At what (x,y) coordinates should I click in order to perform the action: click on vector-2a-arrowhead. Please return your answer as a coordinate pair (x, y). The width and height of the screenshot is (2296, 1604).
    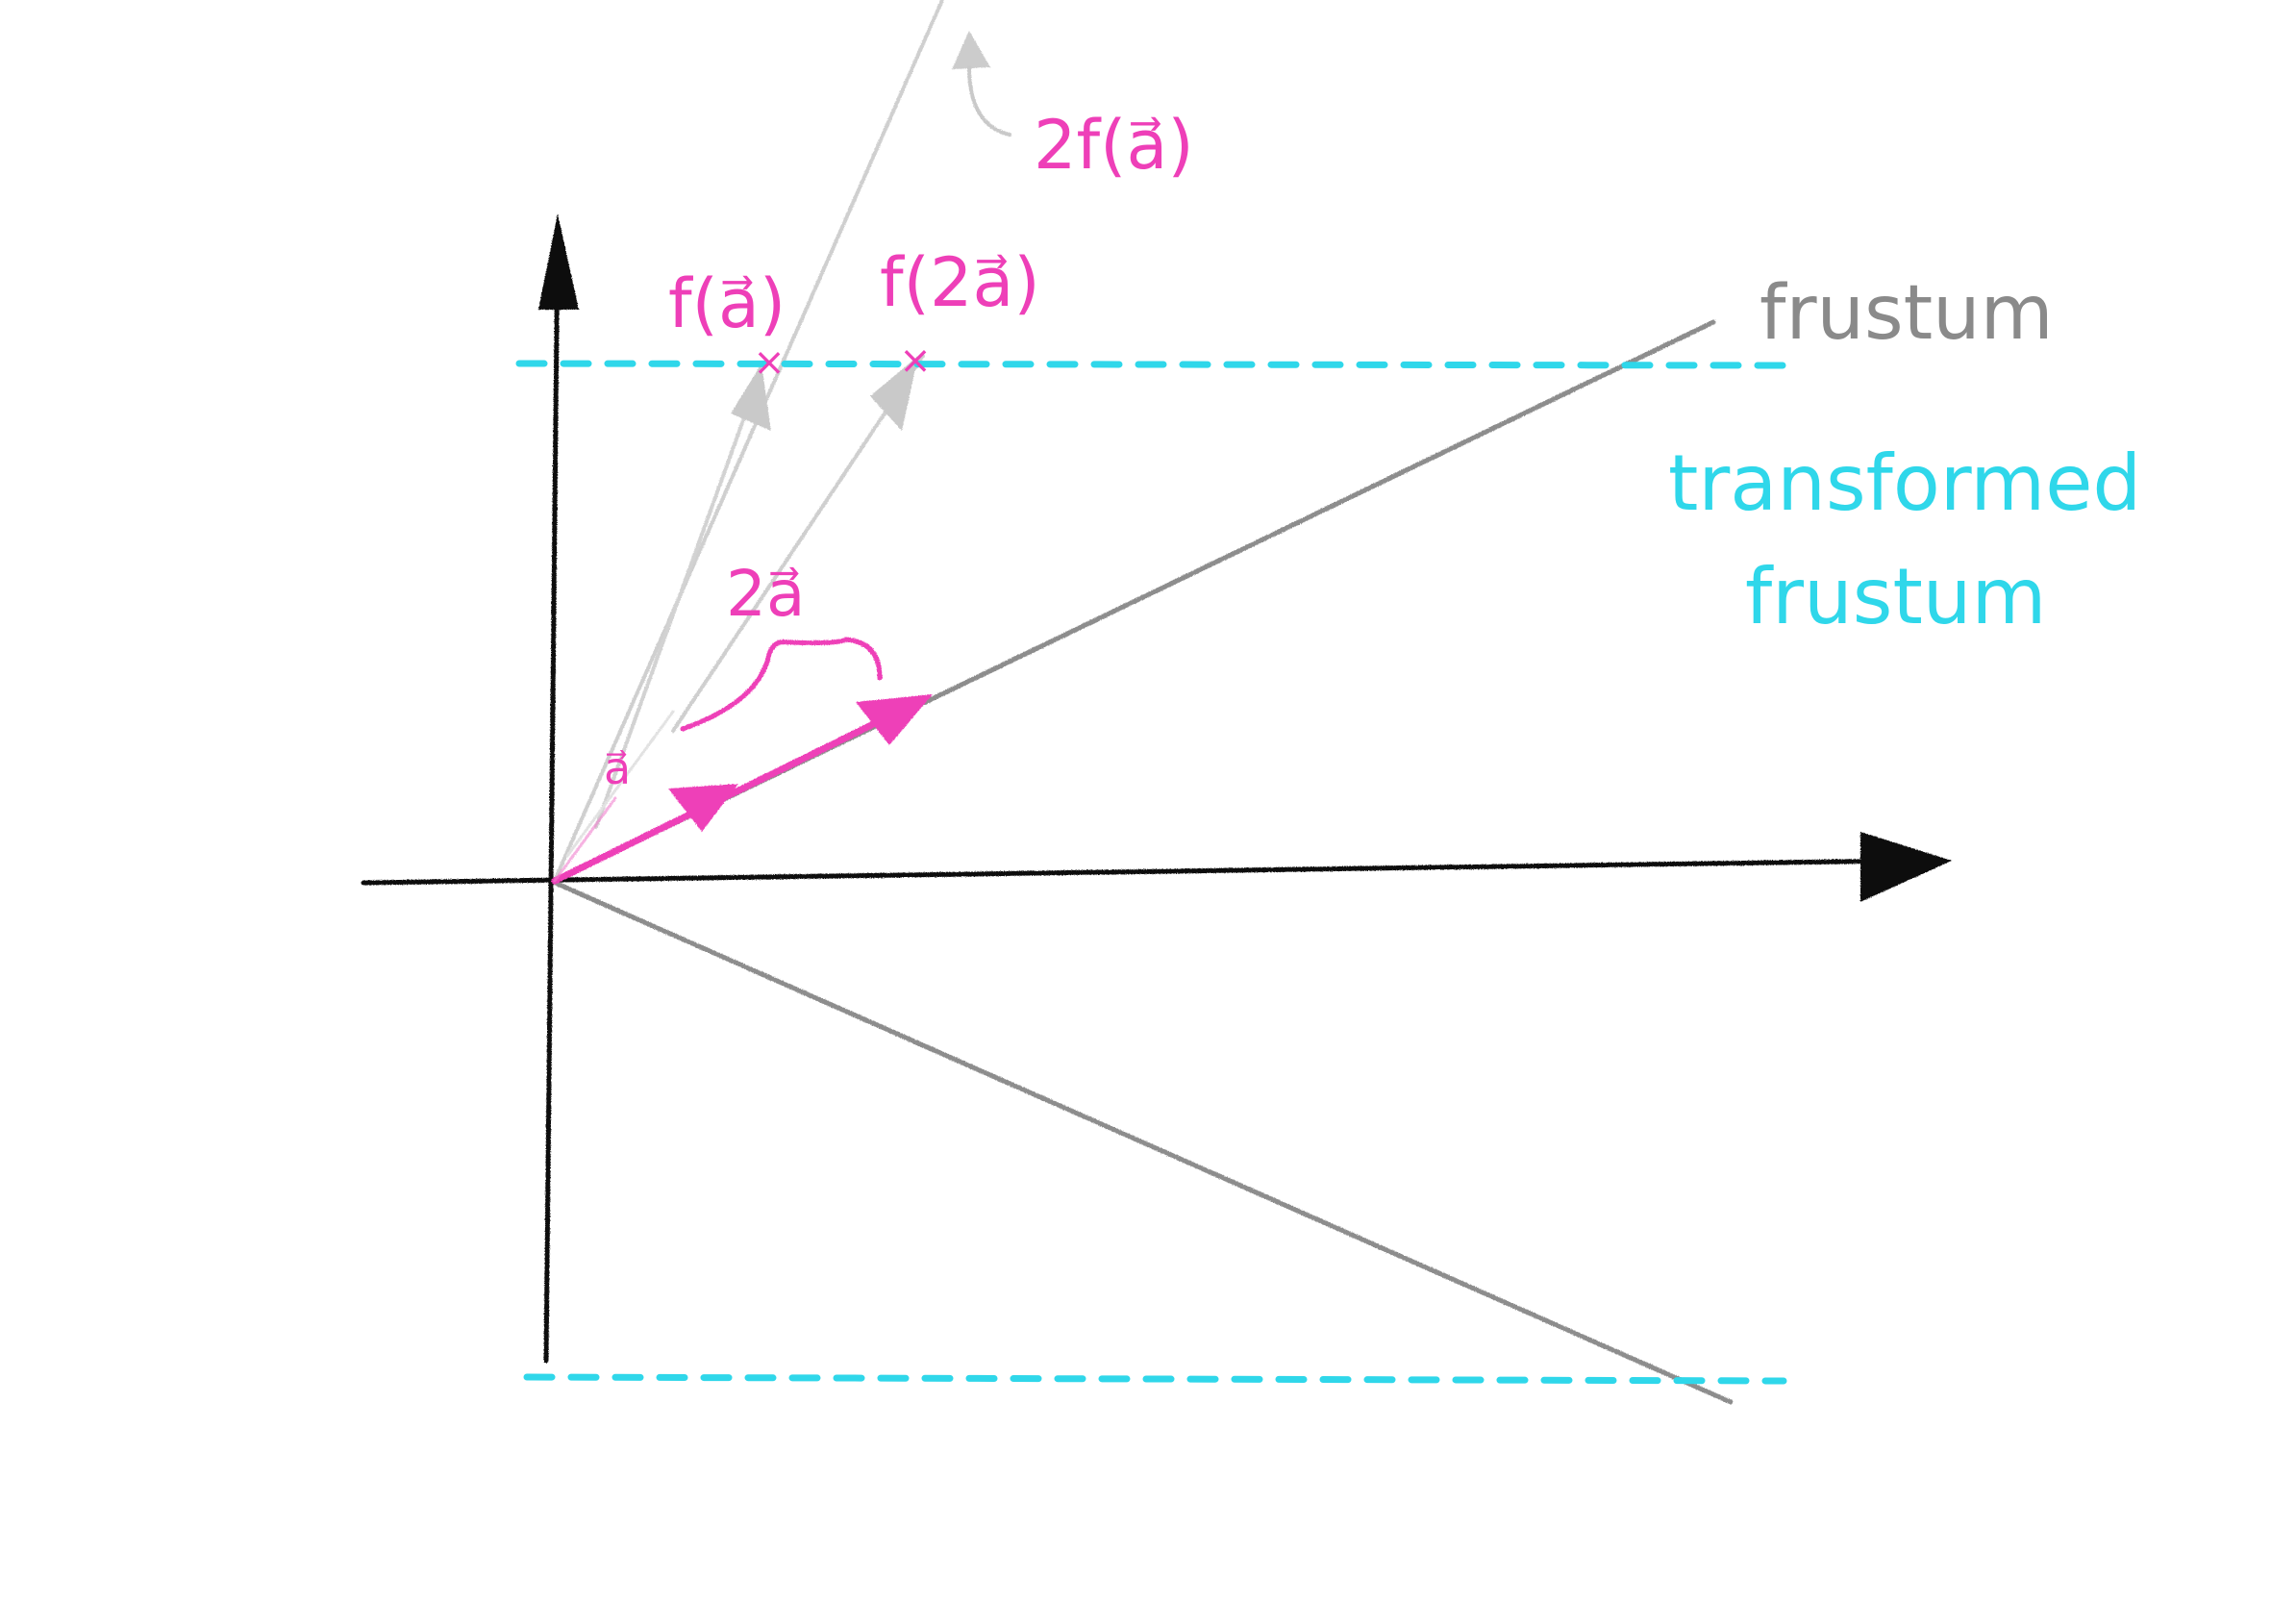
    Looking at the image, I should click on (894, 719).